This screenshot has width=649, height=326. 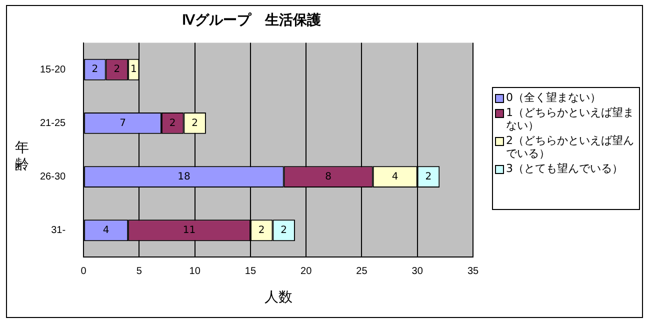 I want to click on data-label: 8, so click(x=328, y=176).